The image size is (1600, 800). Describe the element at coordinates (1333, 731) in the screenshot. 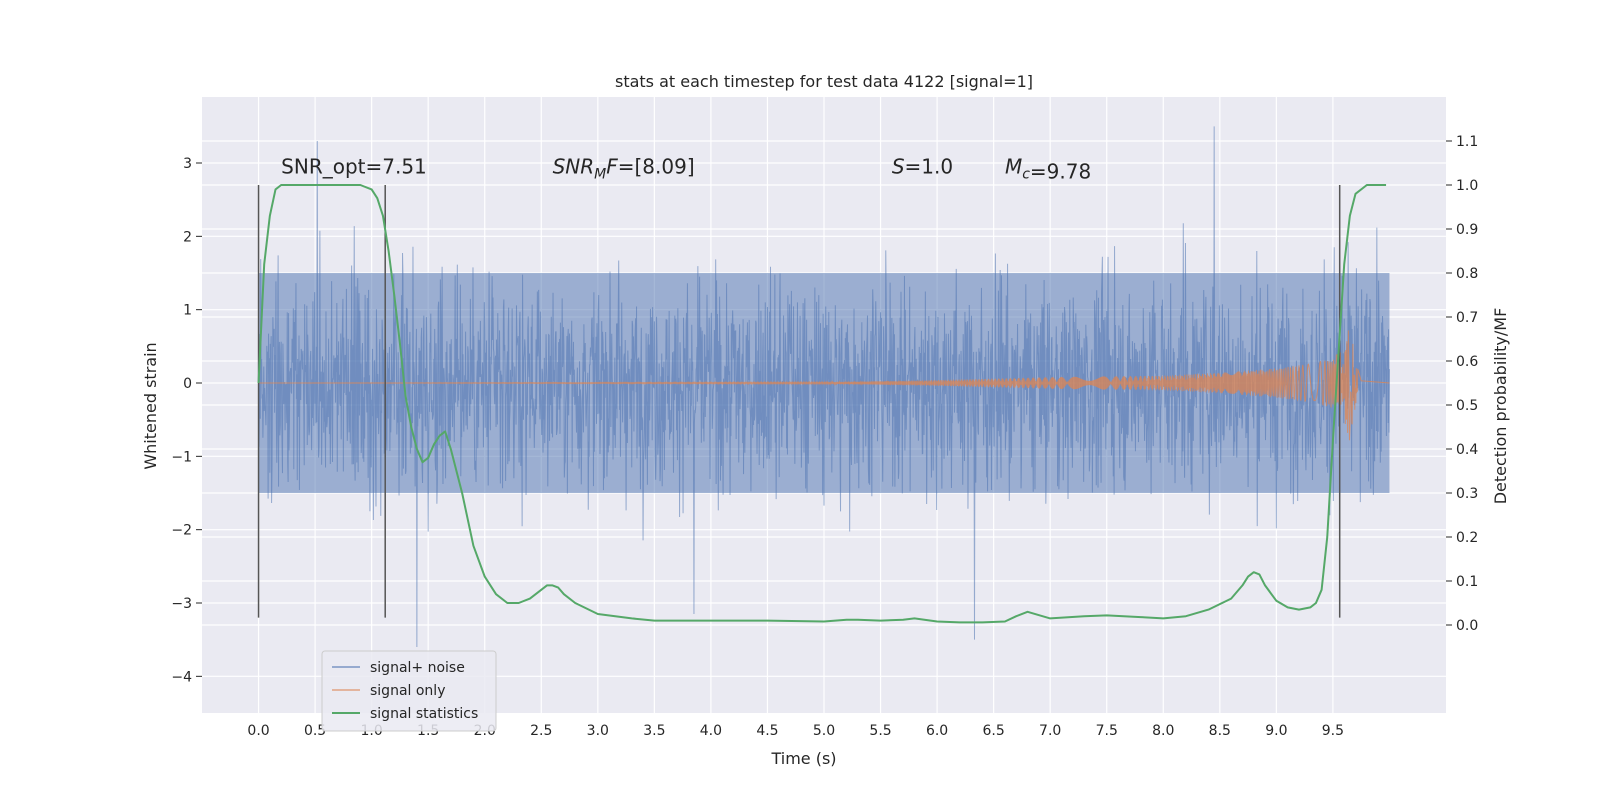

I see `x-tick-label: 9.5` at that location.